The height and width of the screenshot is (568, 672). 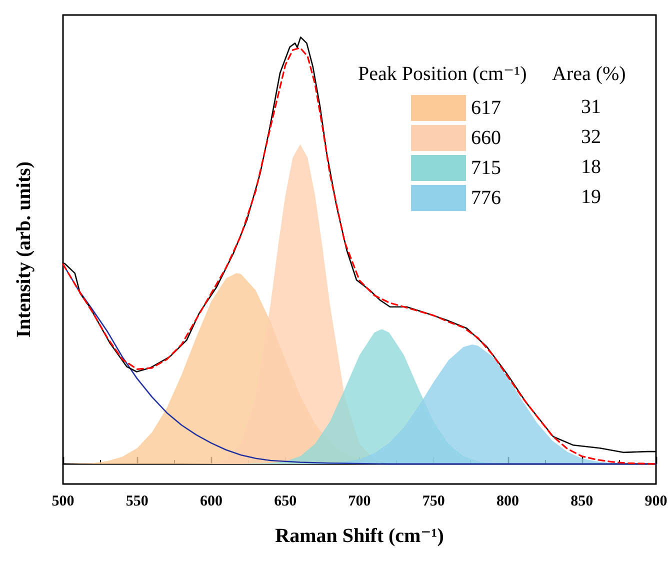 I want to click on x-tick-label: 750, so click(x=433, y=502).